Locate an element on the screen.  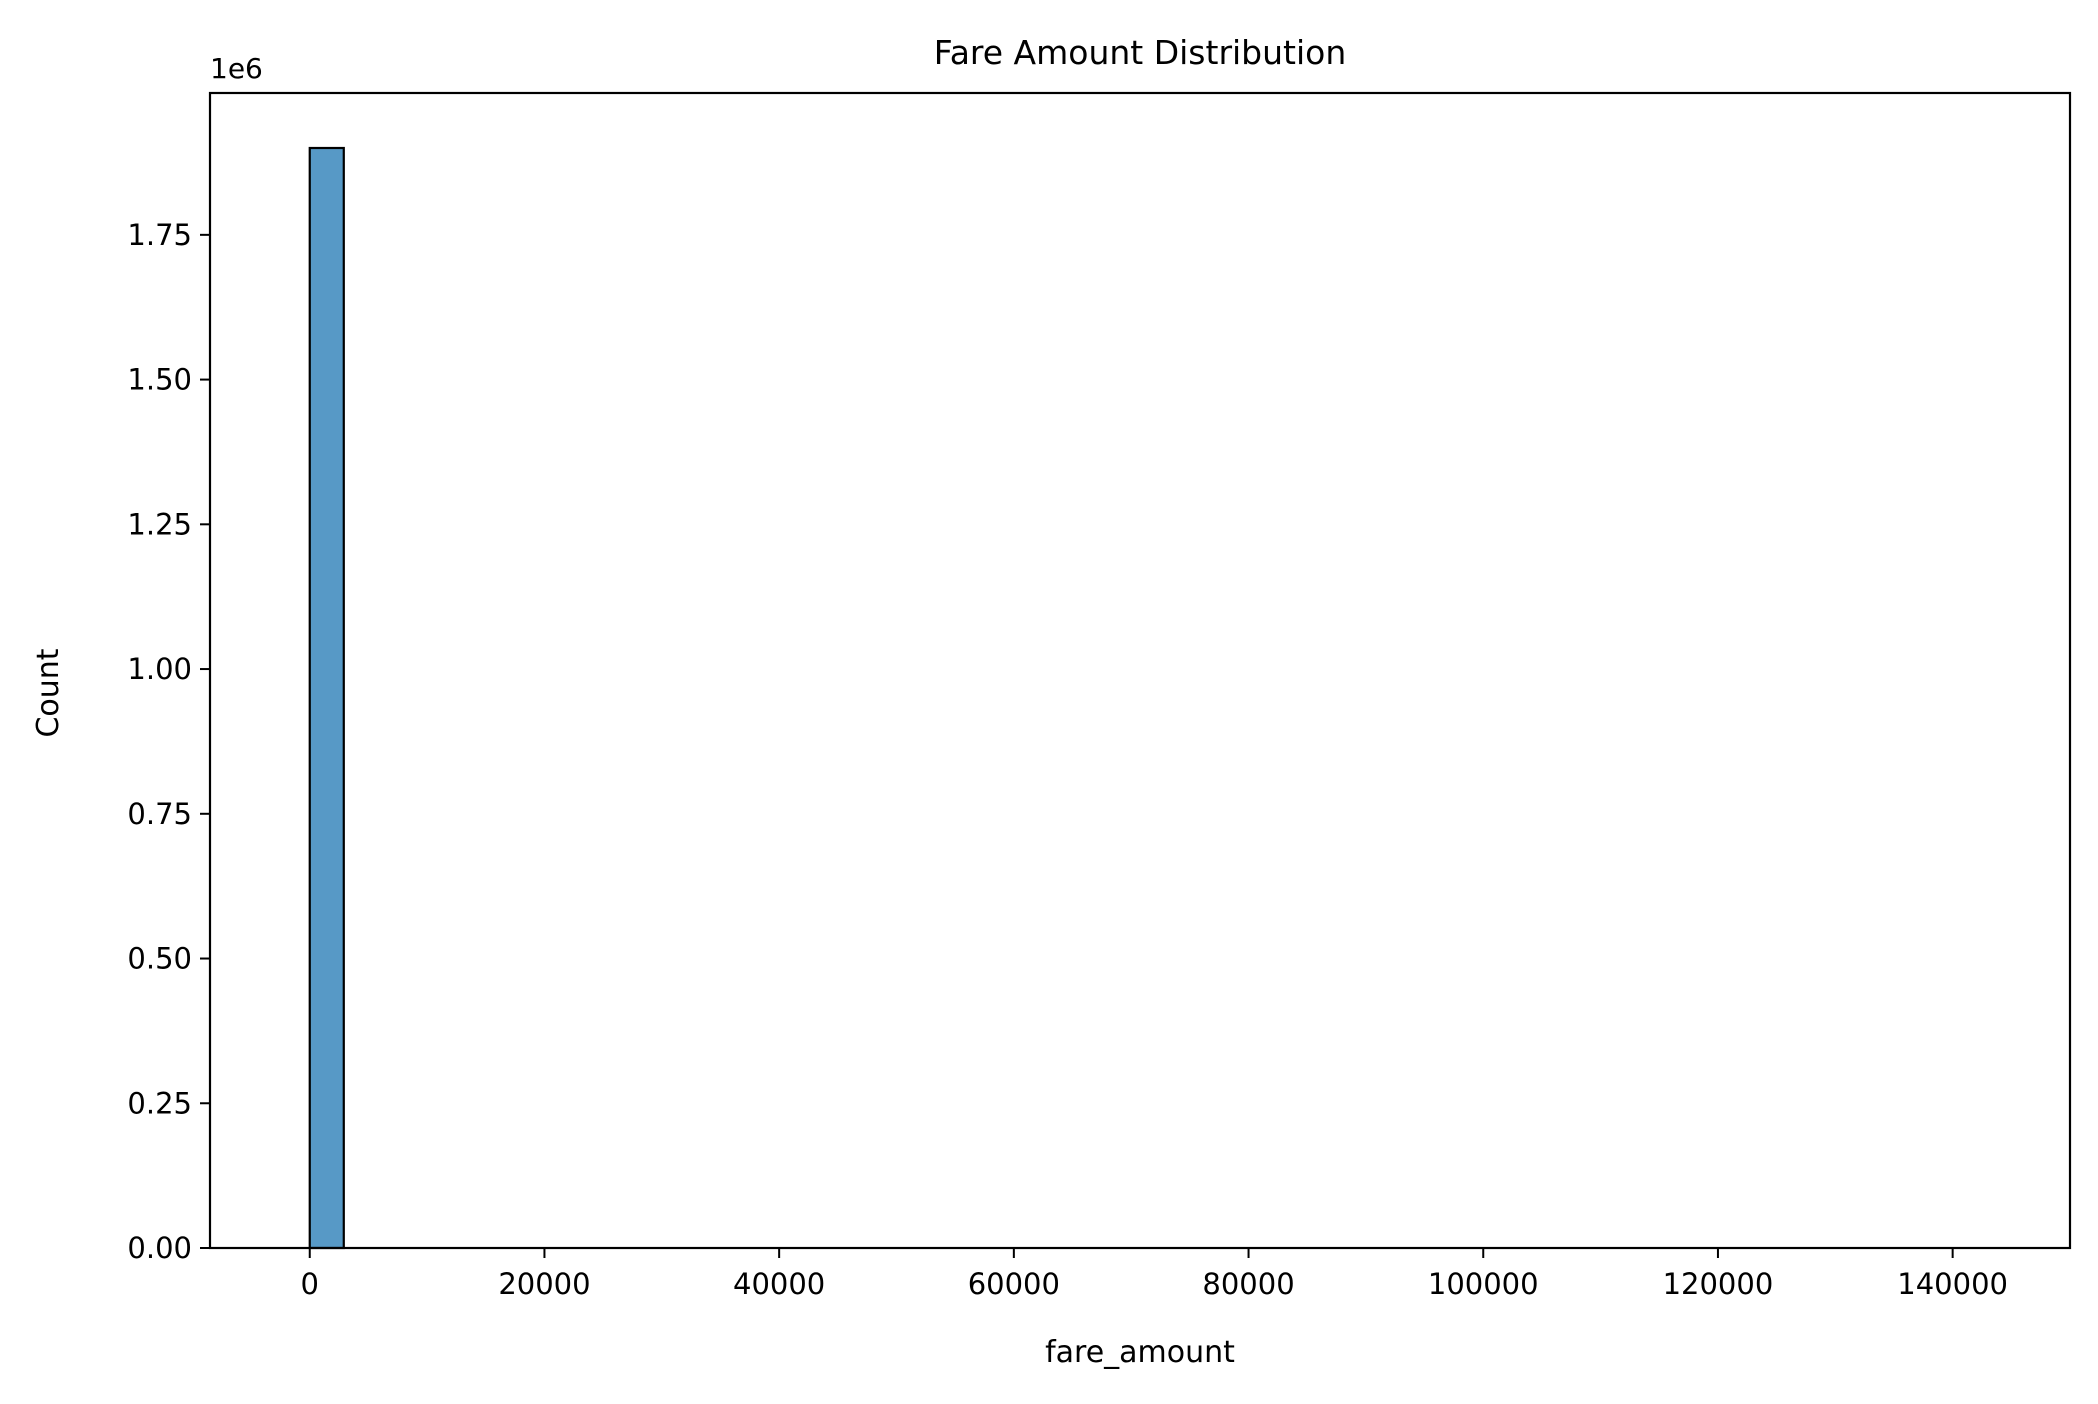
y-tick-label: 1.50 is located at coordinates (159, 380).